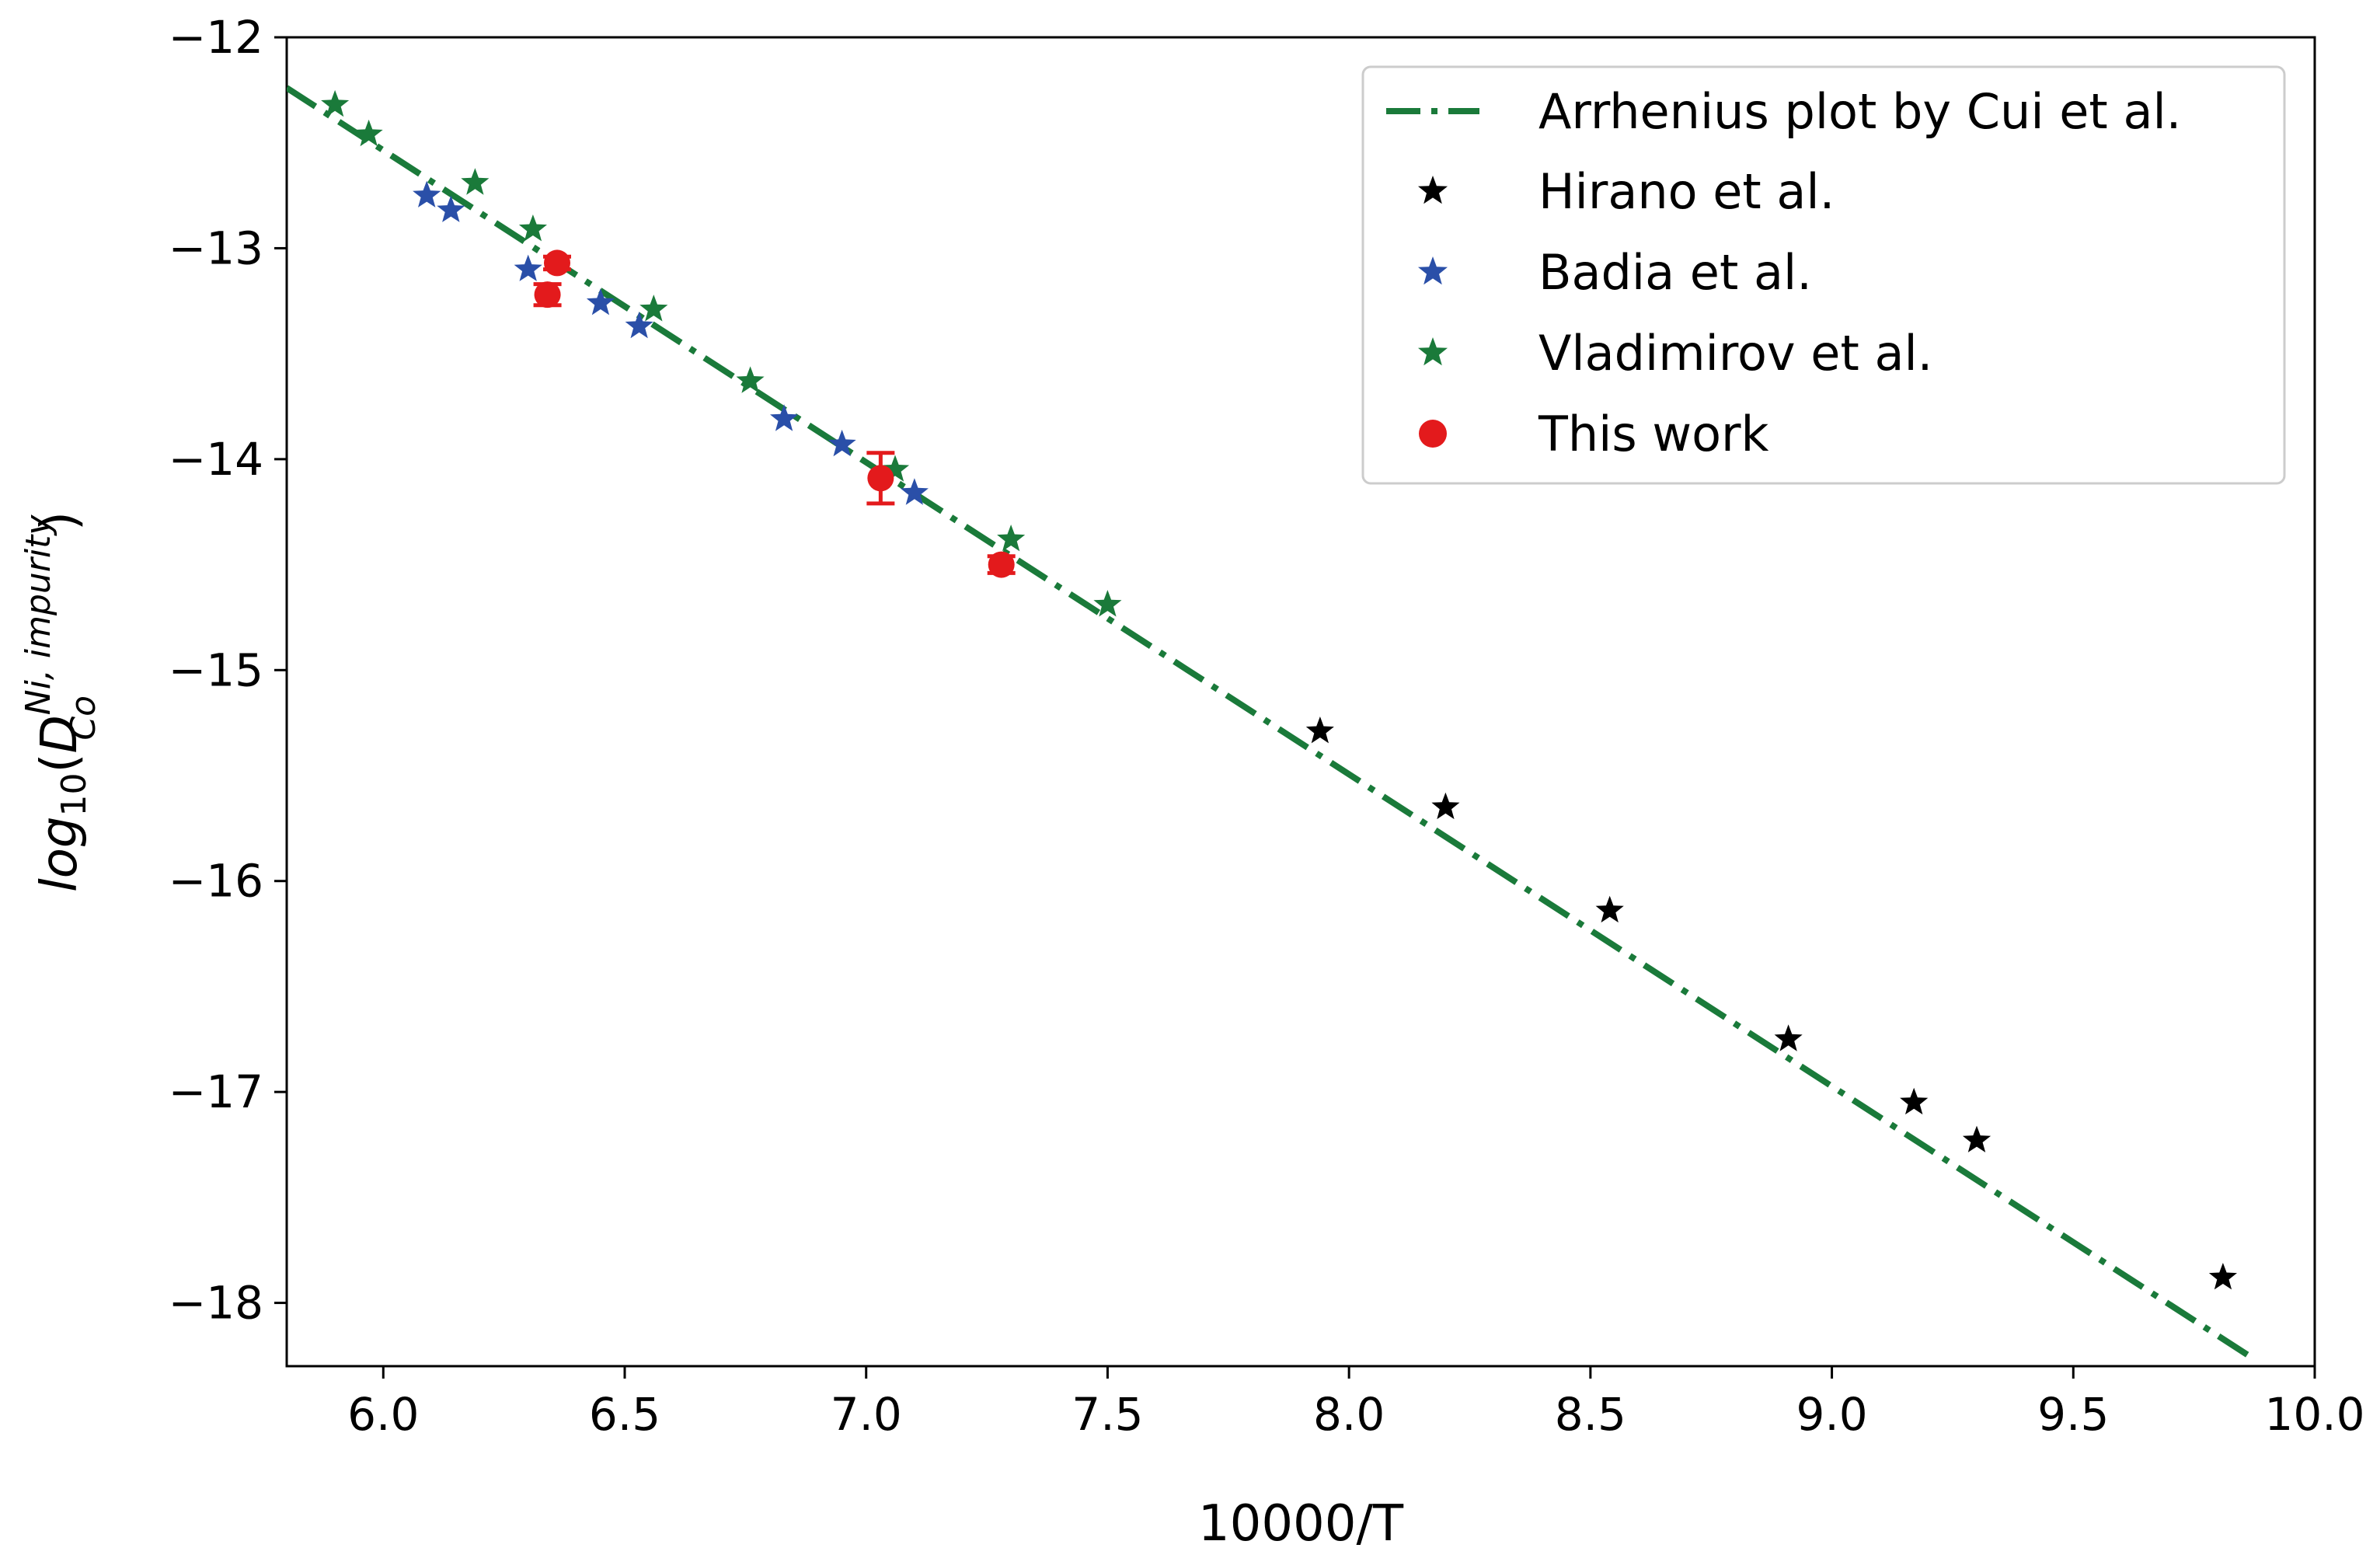 The height and width of the screenshot is (1555, 2380). What do you see at coordinates (216, 247) in the screenshot?
I see `y-tick-label: −13` at bounding box center [216, 247].